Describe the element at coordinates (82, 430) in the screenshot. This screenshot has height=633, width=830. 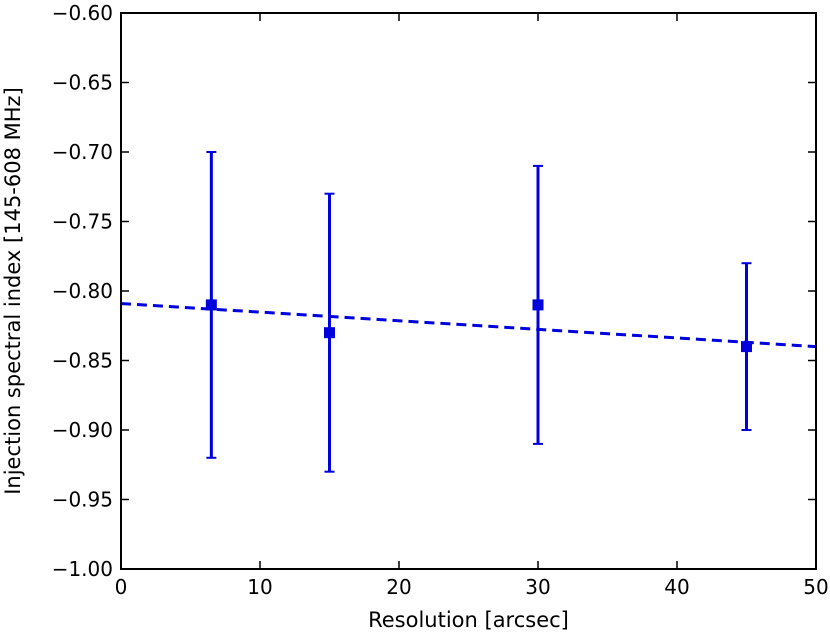
I see `y-tick-label: −0.90` at that location.